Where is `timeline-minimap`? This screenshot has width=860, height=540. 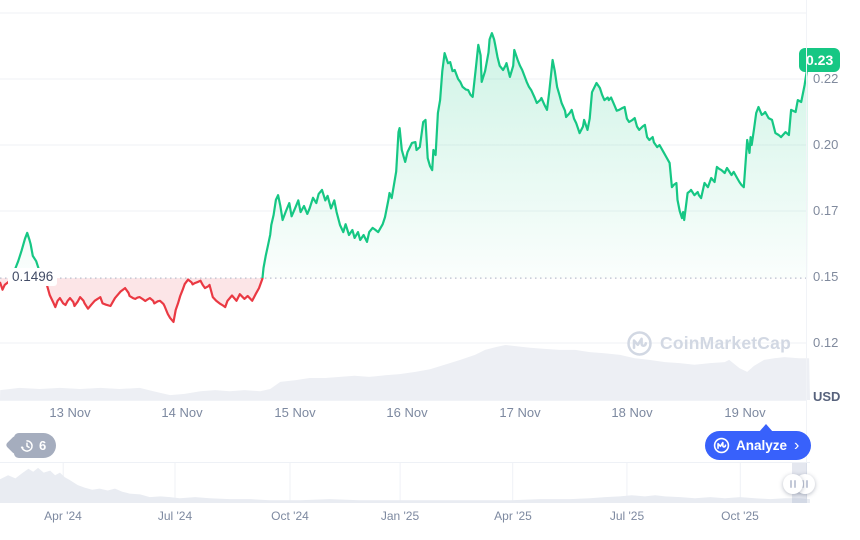 timeline-minimap is located at coordinates (405, 482).